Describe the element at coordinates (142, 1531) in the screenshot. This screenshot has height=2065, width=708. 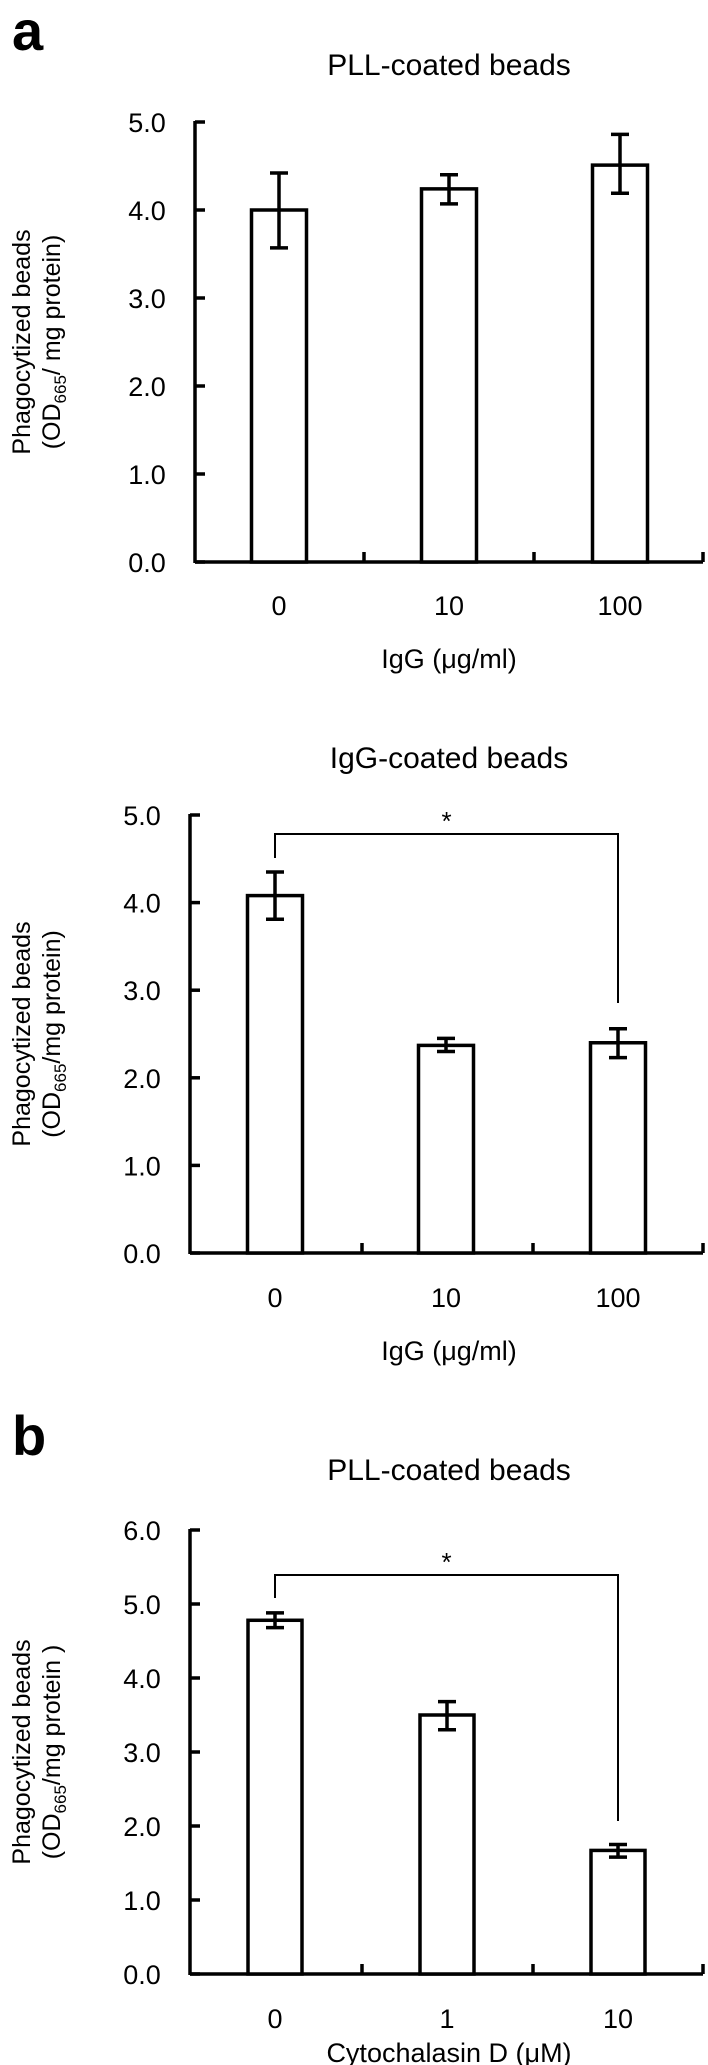
I see `y-tick-label: 6.0` at that location.